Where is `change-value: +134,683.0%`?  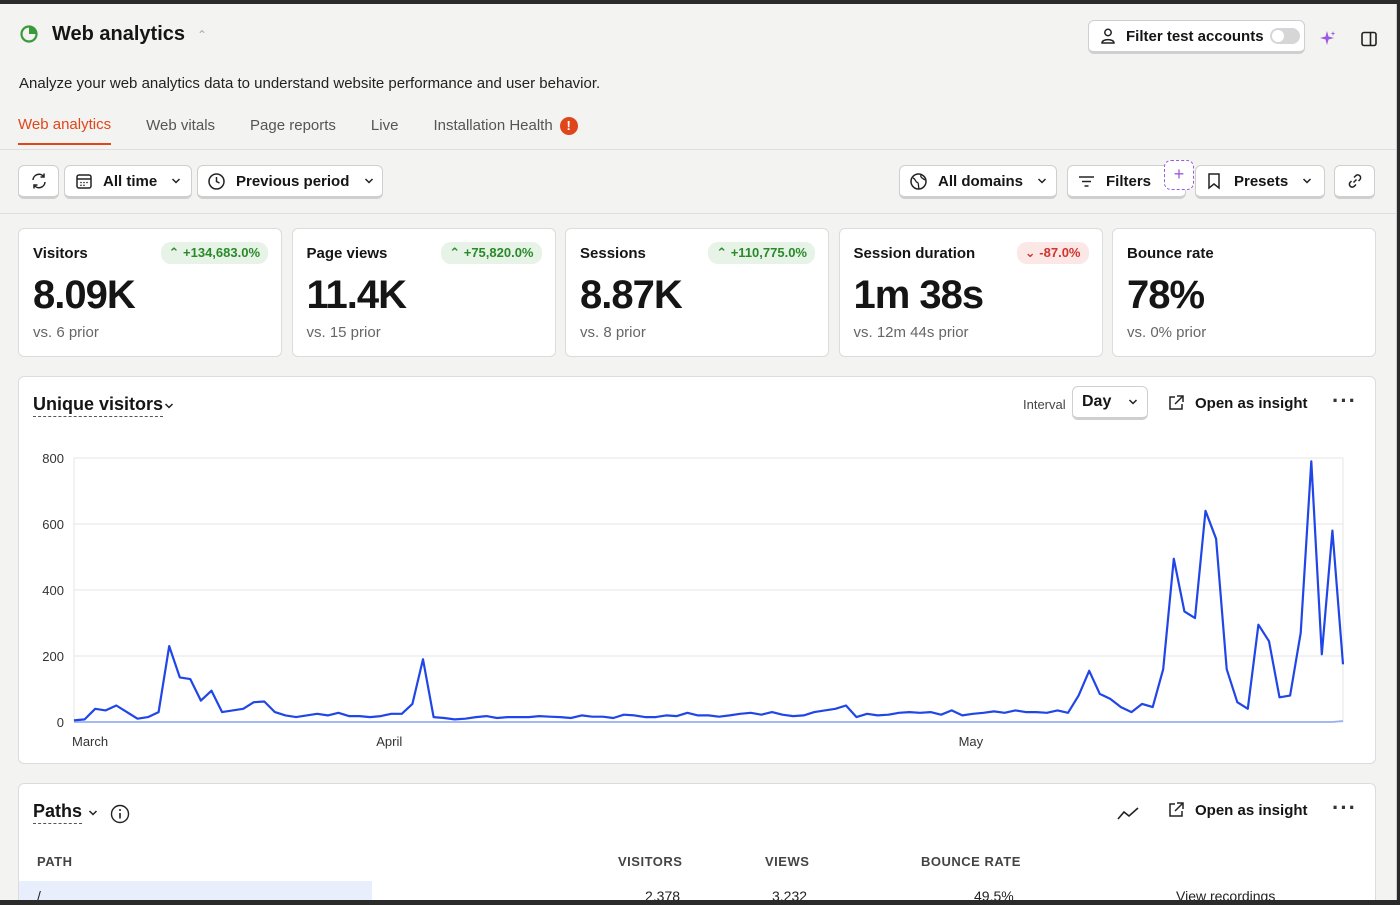 change-value: +134,683.0% is located at coordinates (221, 252).